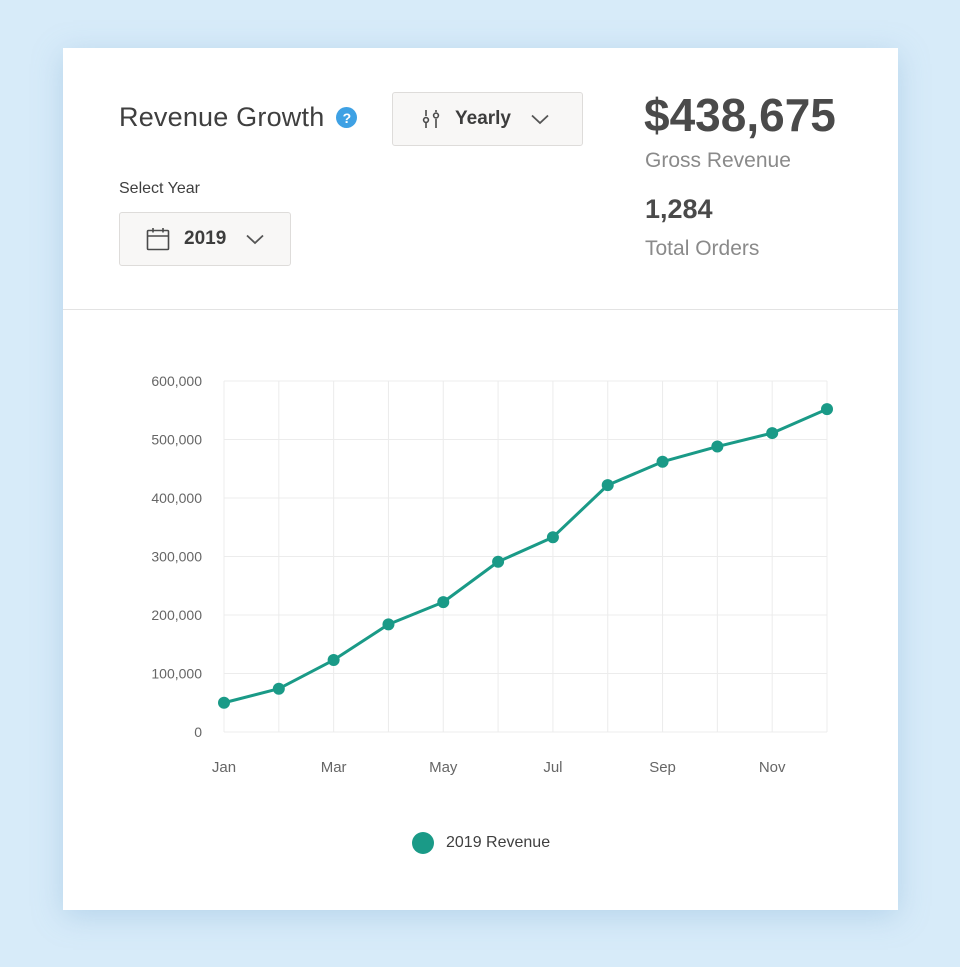 The image size is (960, 967). Describe the element at coordinates (718, 160) in the screenshot. I see `gross-revenue-label: Gross Revenue` at that location.